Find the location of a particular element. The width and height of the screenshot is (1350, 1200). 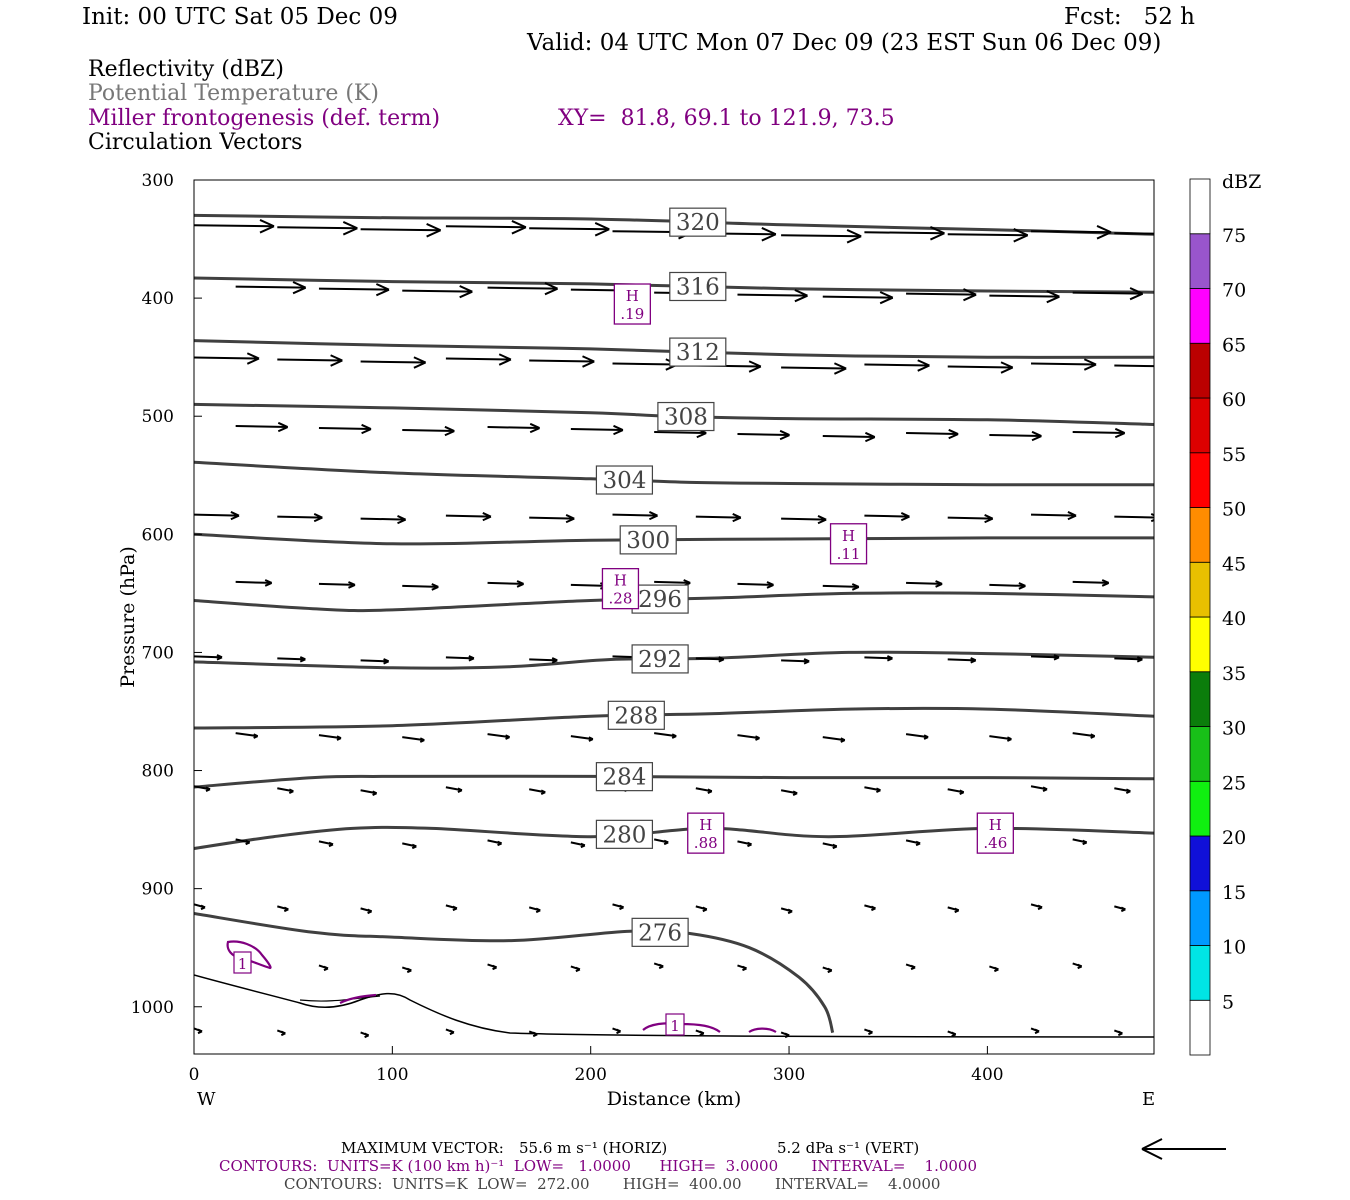

max-value: .88 is located at coordinates (706, 843).